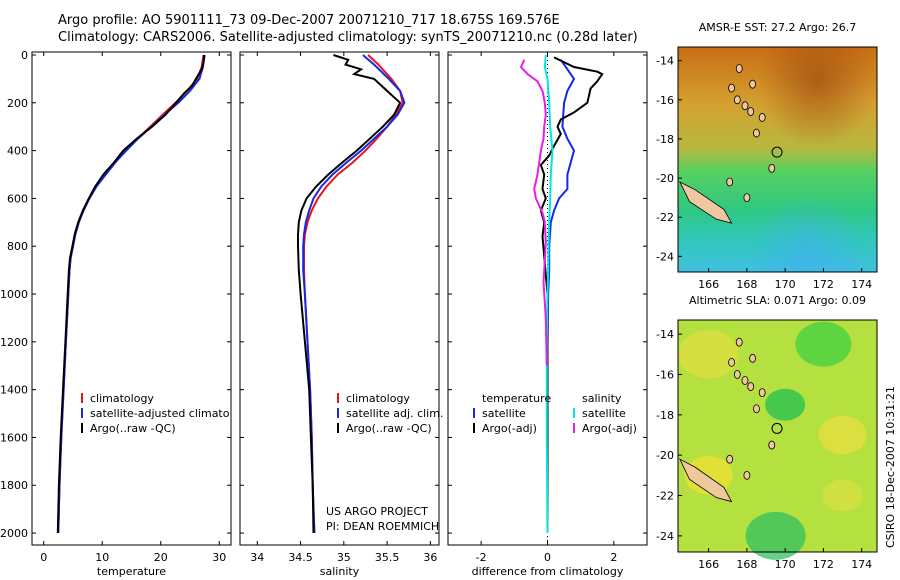 The width and height of the screenshot is (900, 580). What do you see at coordinates (777, 300) in the screenshot?
I see `map-title: Altimetric SLA: 0.071 Argo: 0.09` at bounding box center [777, 300].